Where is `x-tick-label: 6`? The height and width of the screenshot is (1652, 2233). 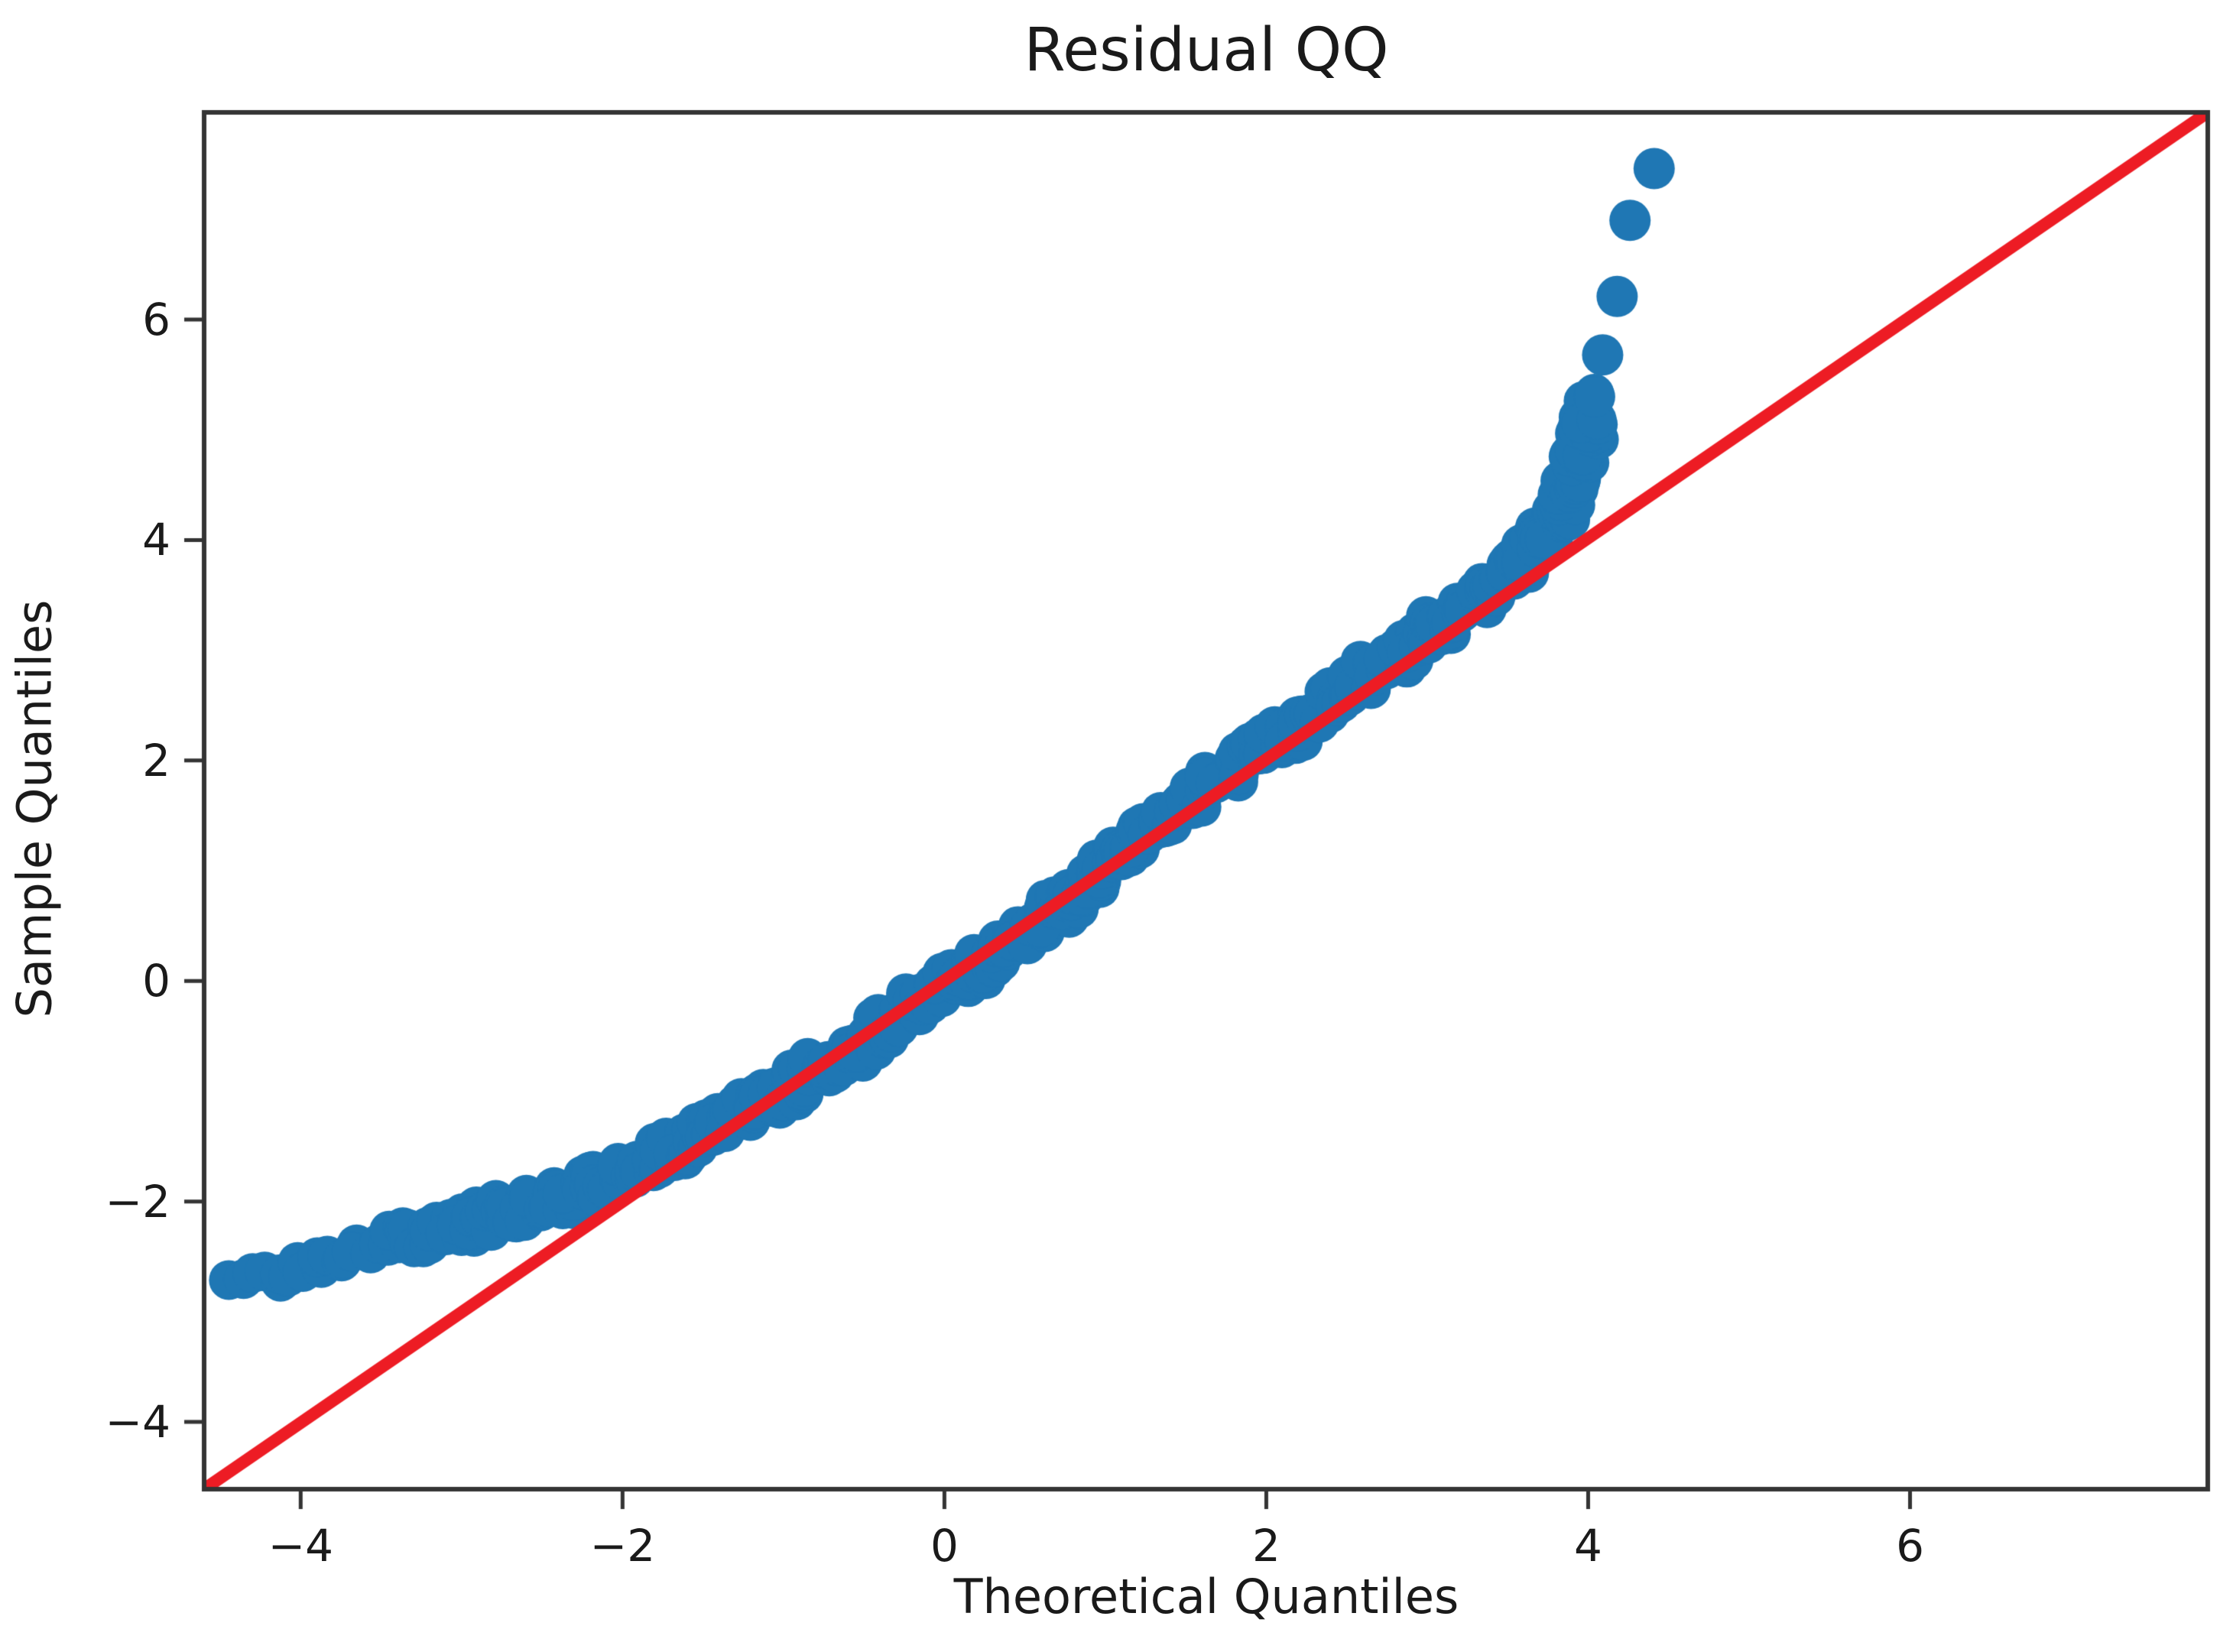
x-tick-label: 6 is located at coordinates (1910, 1546).